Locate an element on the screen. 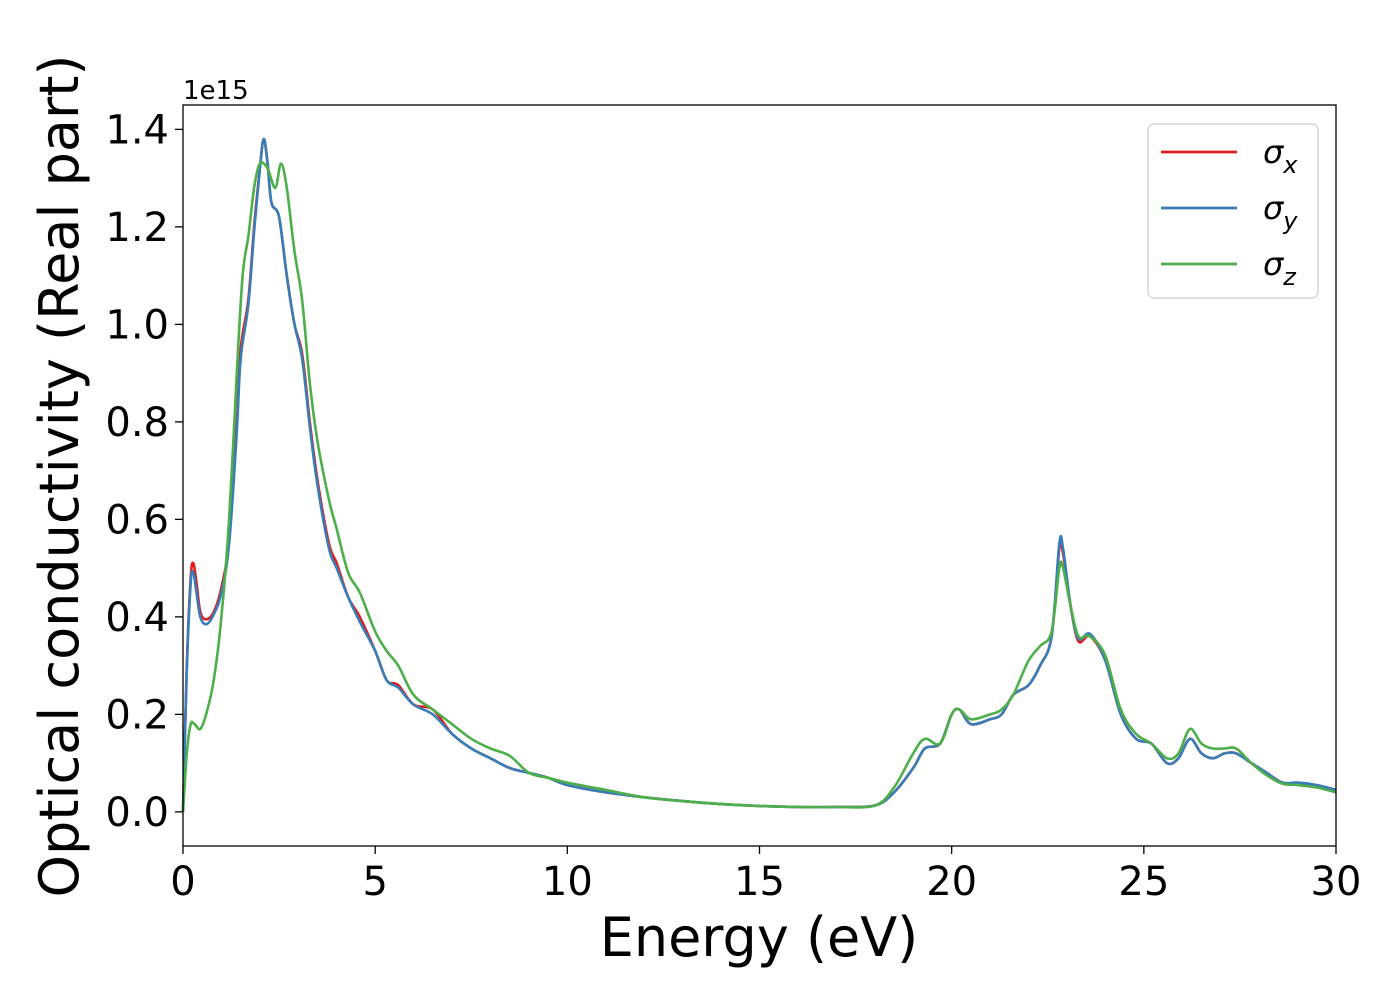 Image resolution: width=1400 pixels, height=1000 pixels. x-tick-label: 30 is located at coordinates (1336, 882).